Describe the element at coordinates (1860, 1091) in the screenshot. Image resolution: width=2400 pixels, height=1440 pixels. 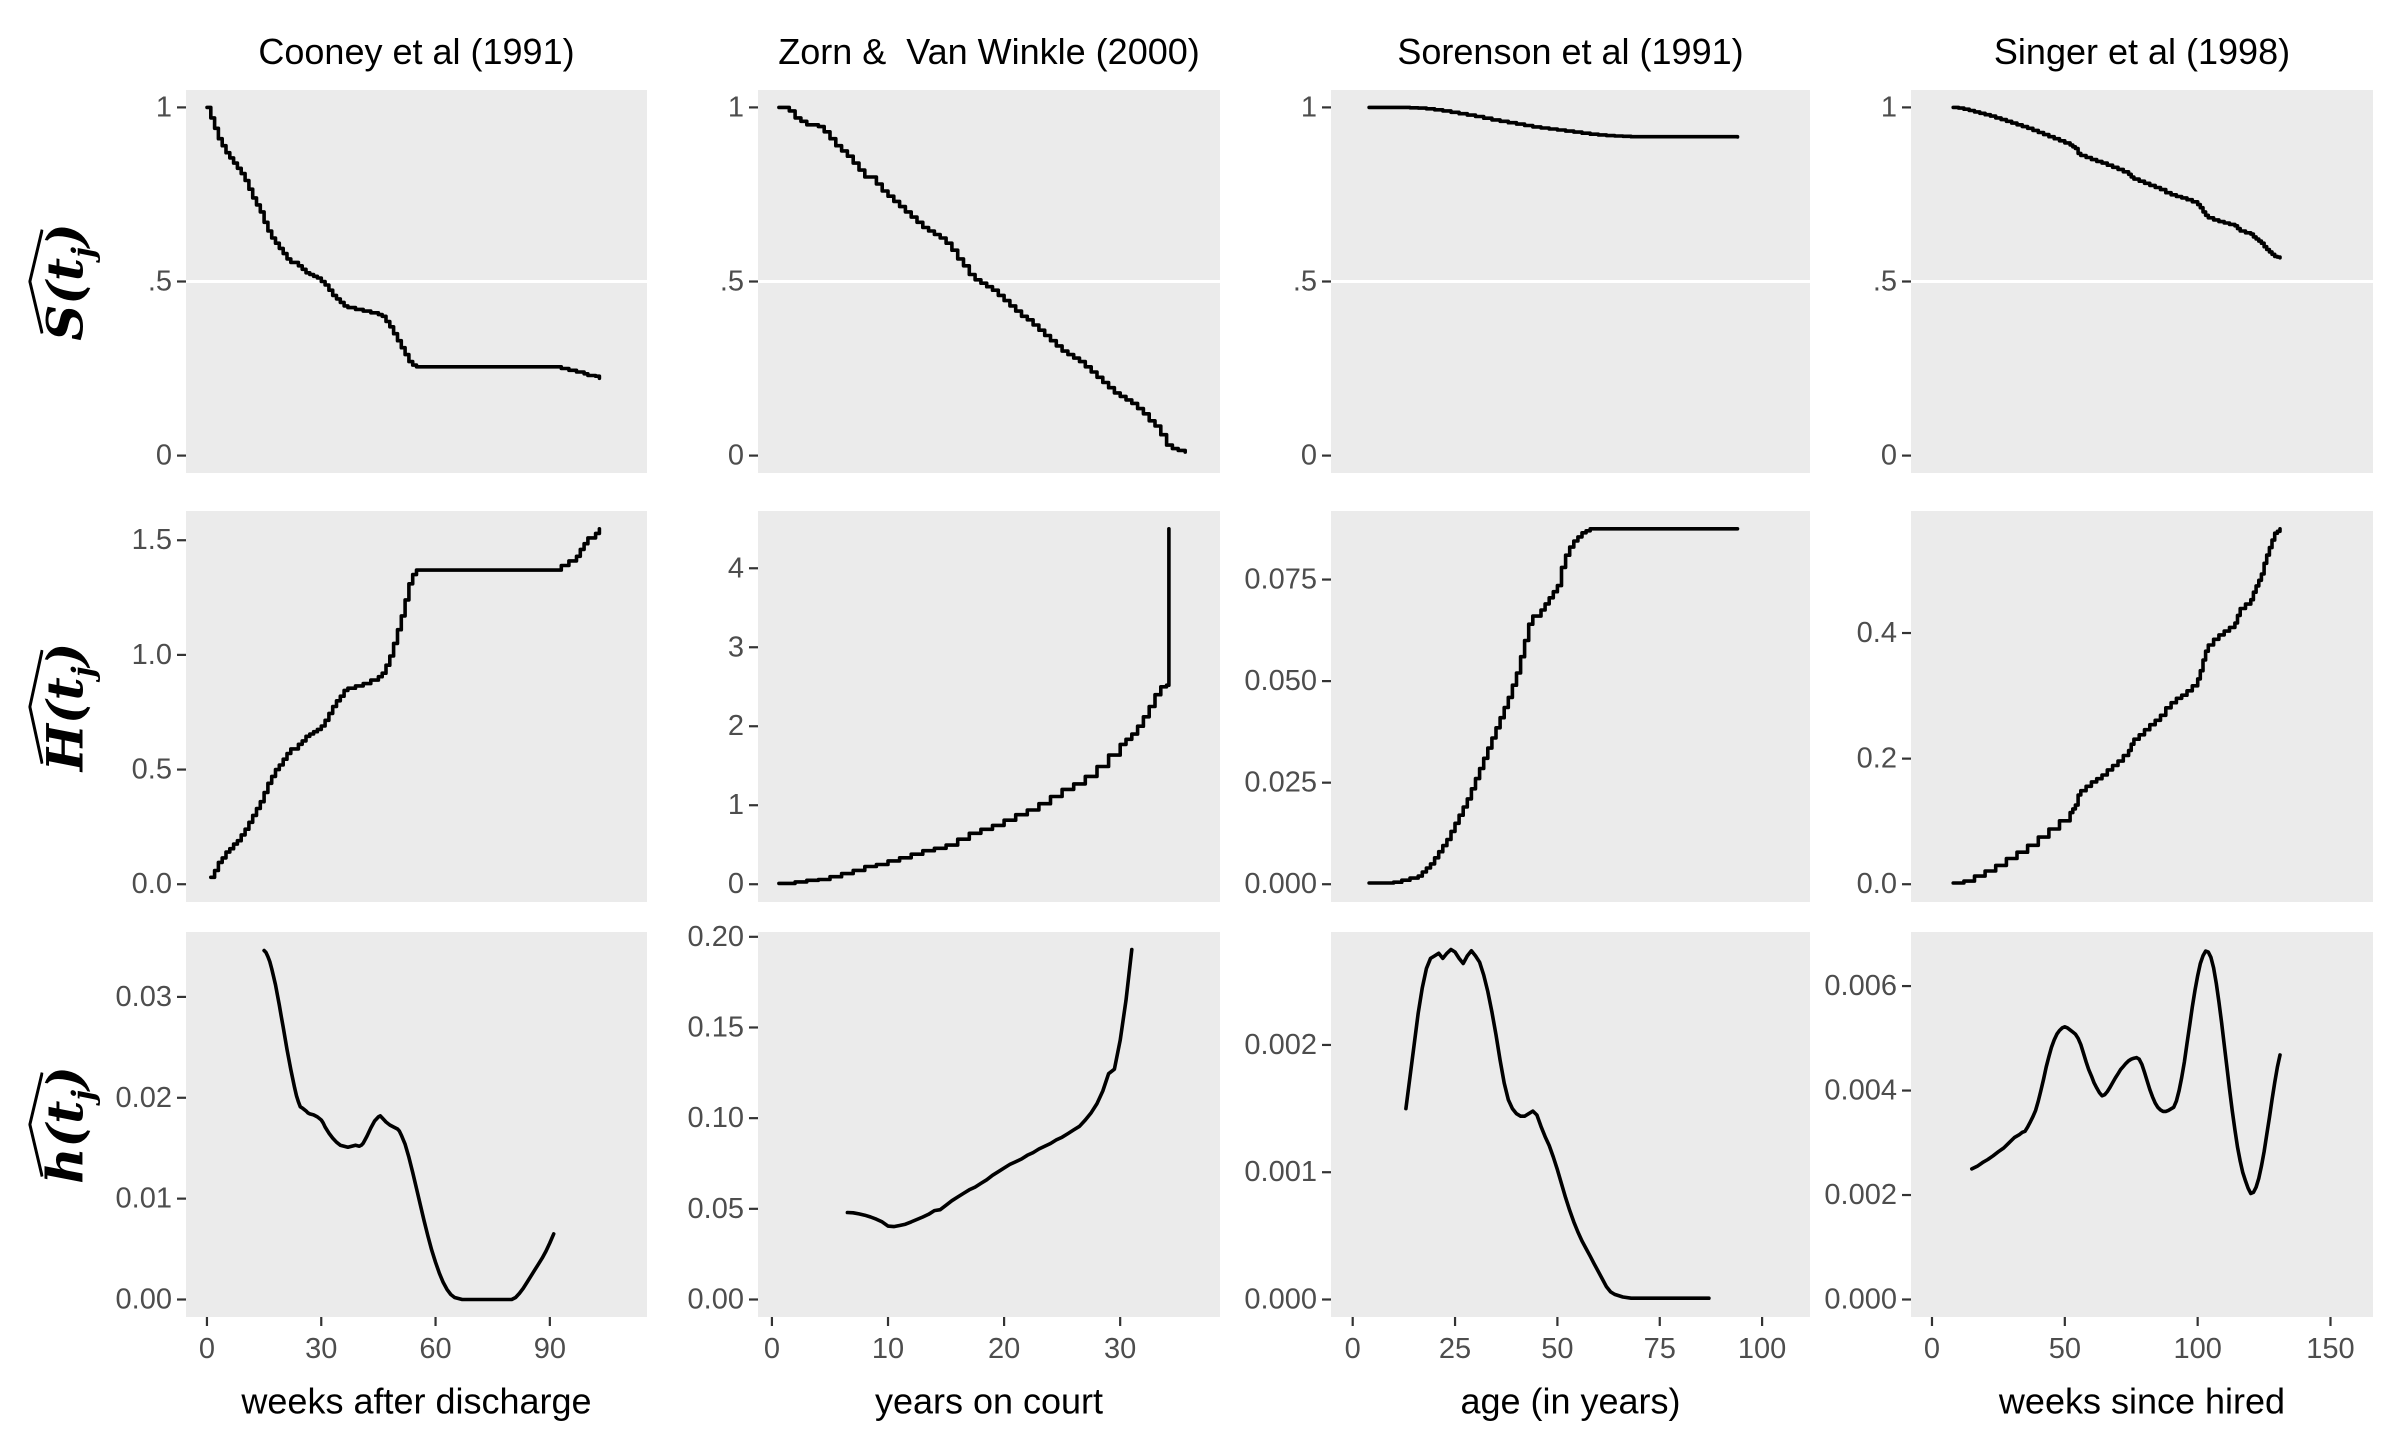
I see `y-tick-label: 0.004` at that location.